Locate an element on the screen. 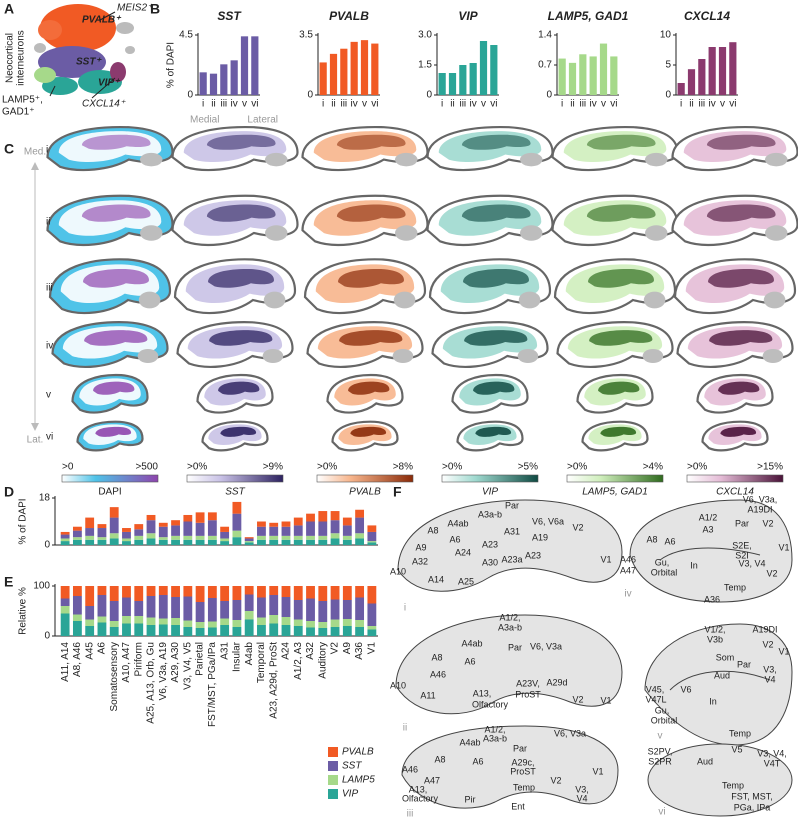 The image size is (798, 819). x-tick-label: A32 is located at coordinates (310, 651).